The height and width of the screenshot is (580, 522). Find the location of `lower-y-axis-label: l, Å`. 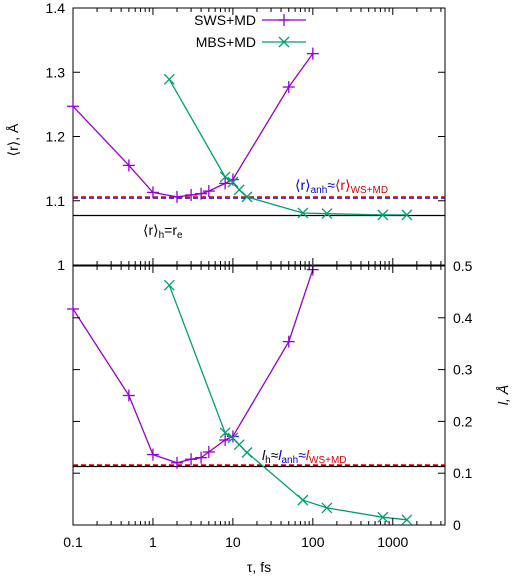

lower-y-axis-label: l, Å is located at coordinates (503, 395).